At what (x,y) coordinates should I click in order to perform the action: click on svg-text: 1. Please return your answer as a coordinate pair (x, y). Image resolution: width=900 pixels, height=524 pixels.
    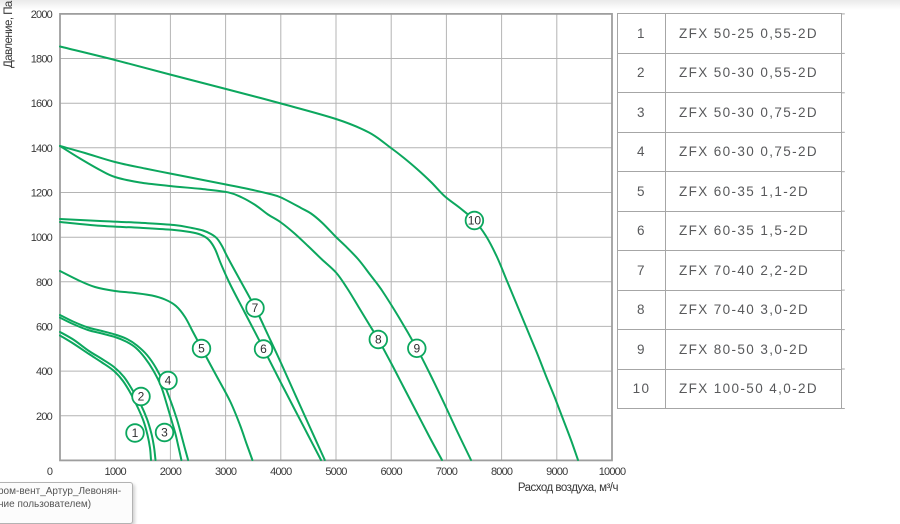
    Looking at the image, I should click on (135, 433).